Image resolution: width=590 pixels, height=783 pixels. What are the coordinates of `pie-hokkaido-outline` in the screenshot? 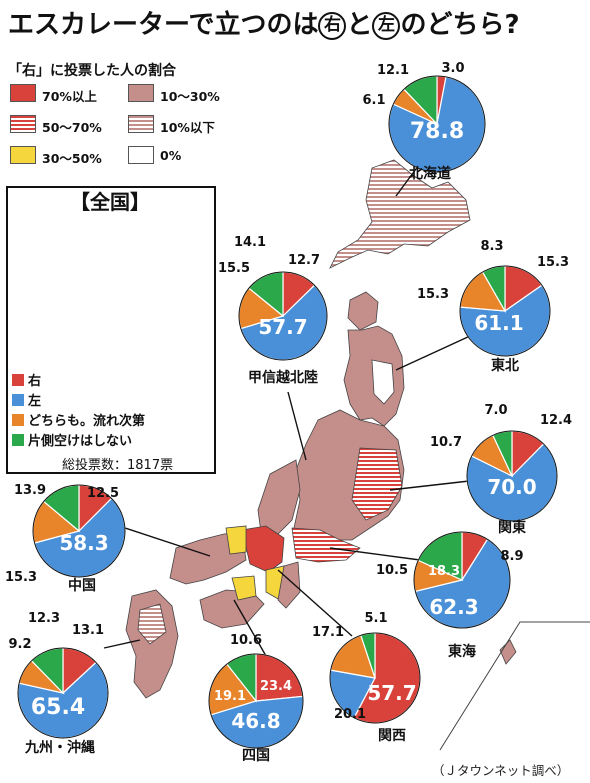 It's located at (437, 124).